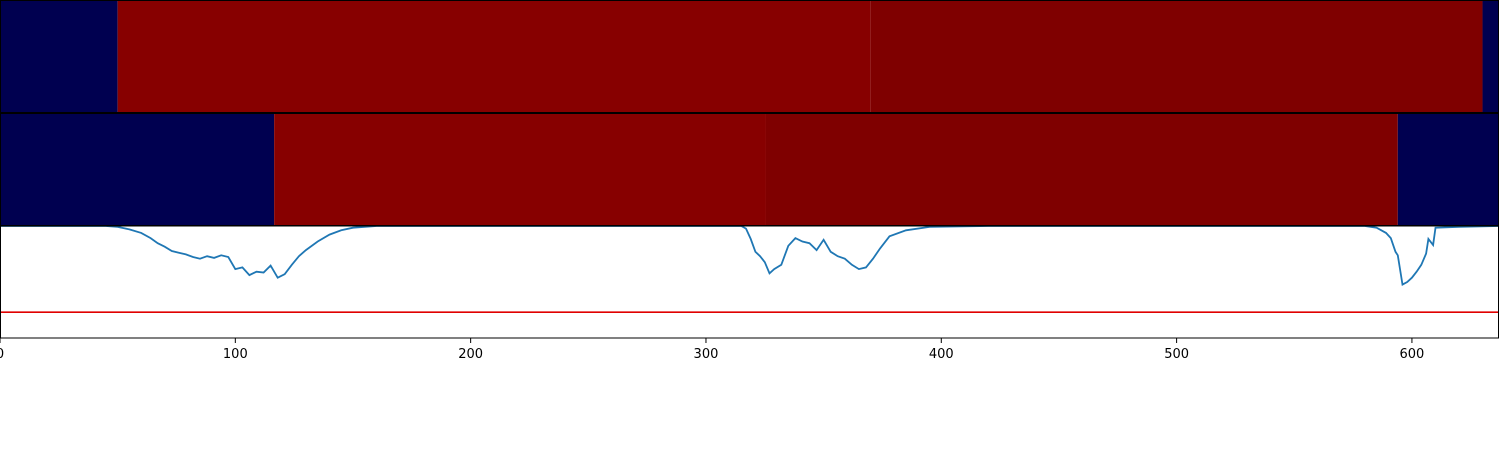 This screenshot has width=1500, height=450. Describe the element at coordinates (1412, 354) in the screenshot. I see `x-tick-label-600: 600` at that location.